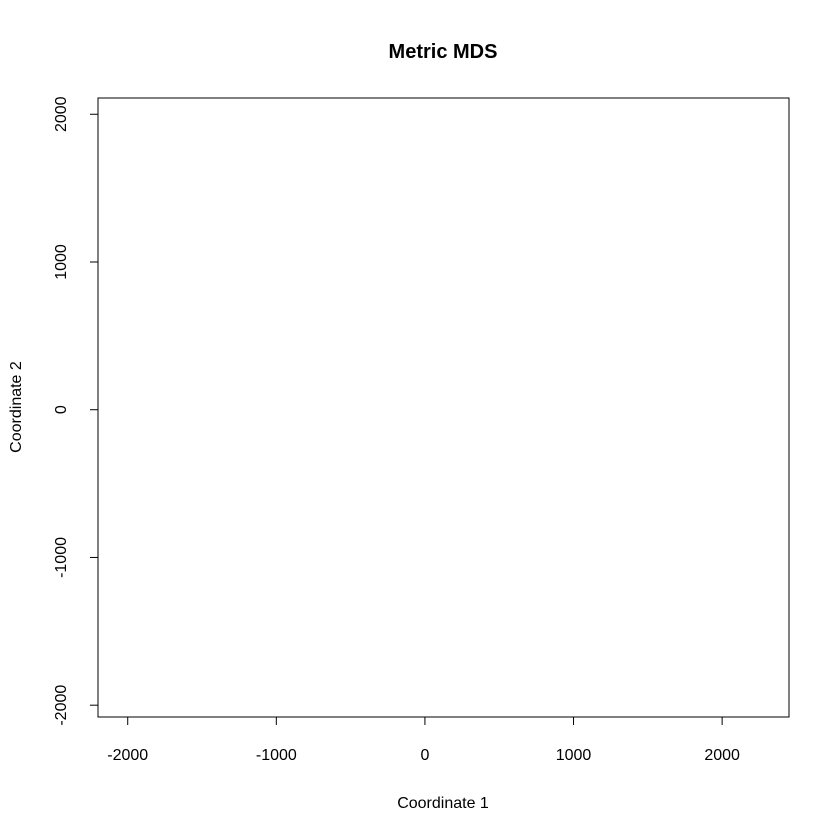  Describe the element at coordinates (127, 755) in the screenshot. I see `x-tick-label: -2000` at that location.